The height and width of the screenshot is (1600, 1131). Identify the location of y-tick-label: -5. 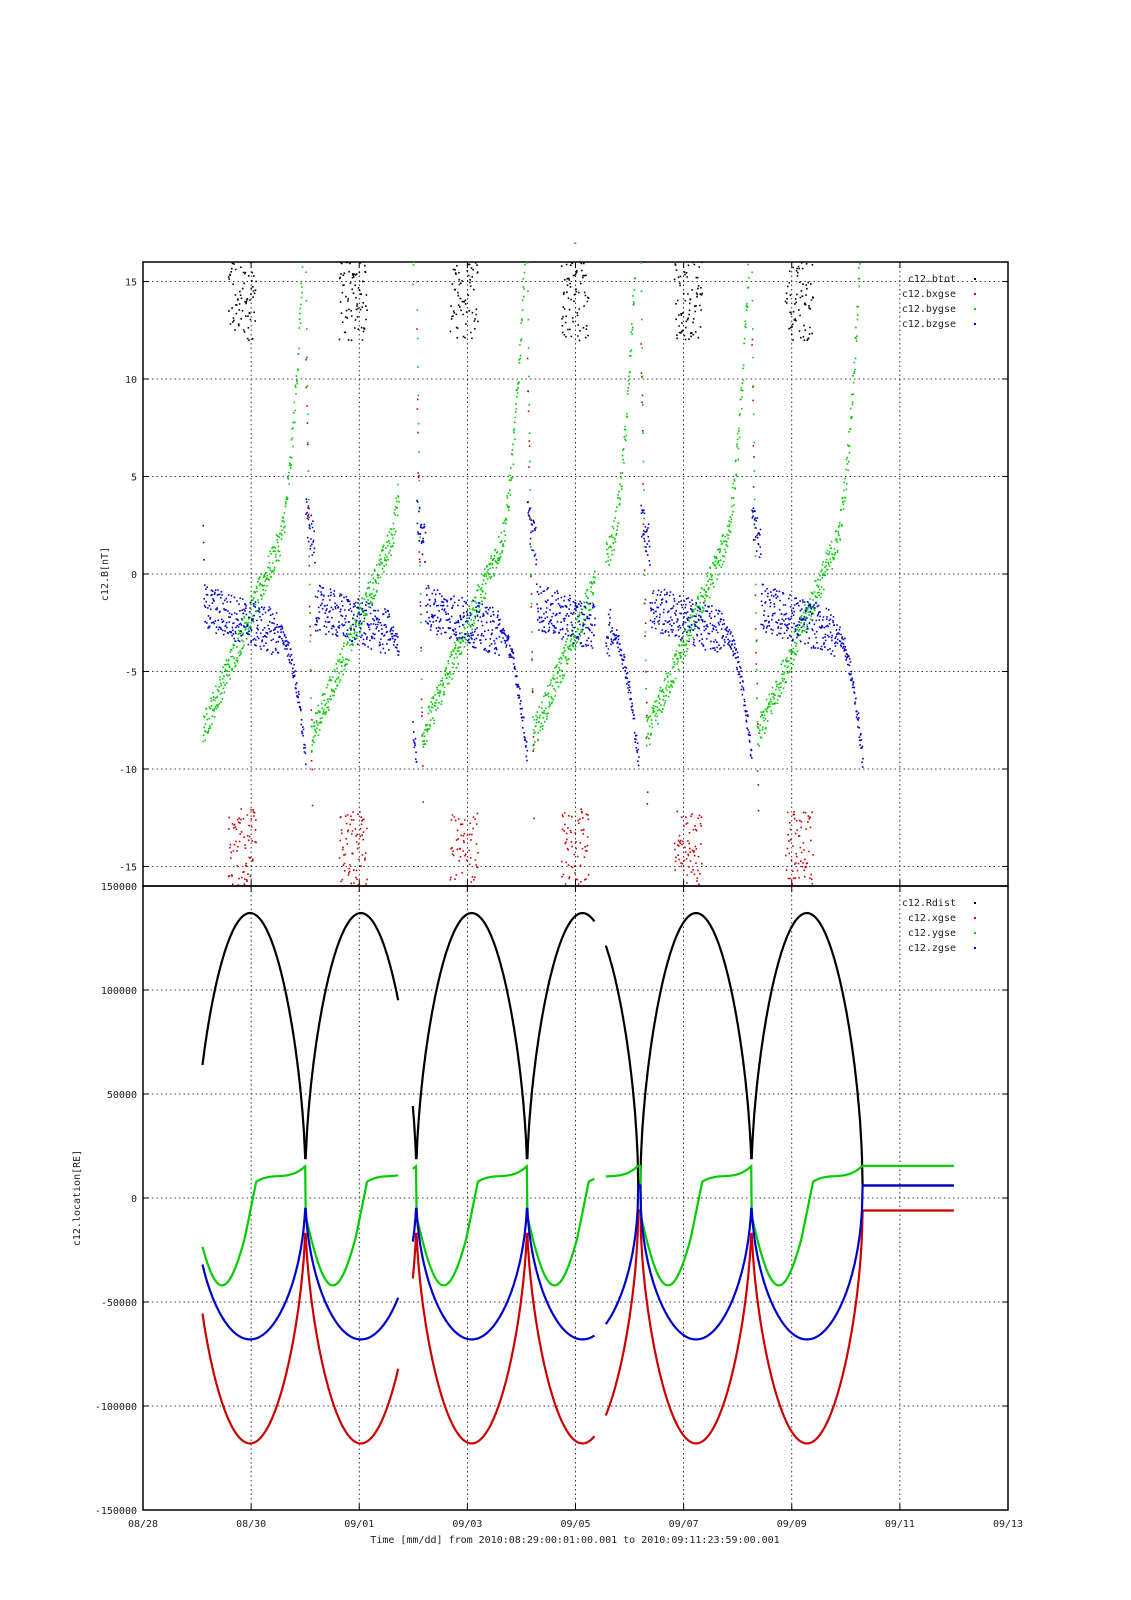
(131, 673).